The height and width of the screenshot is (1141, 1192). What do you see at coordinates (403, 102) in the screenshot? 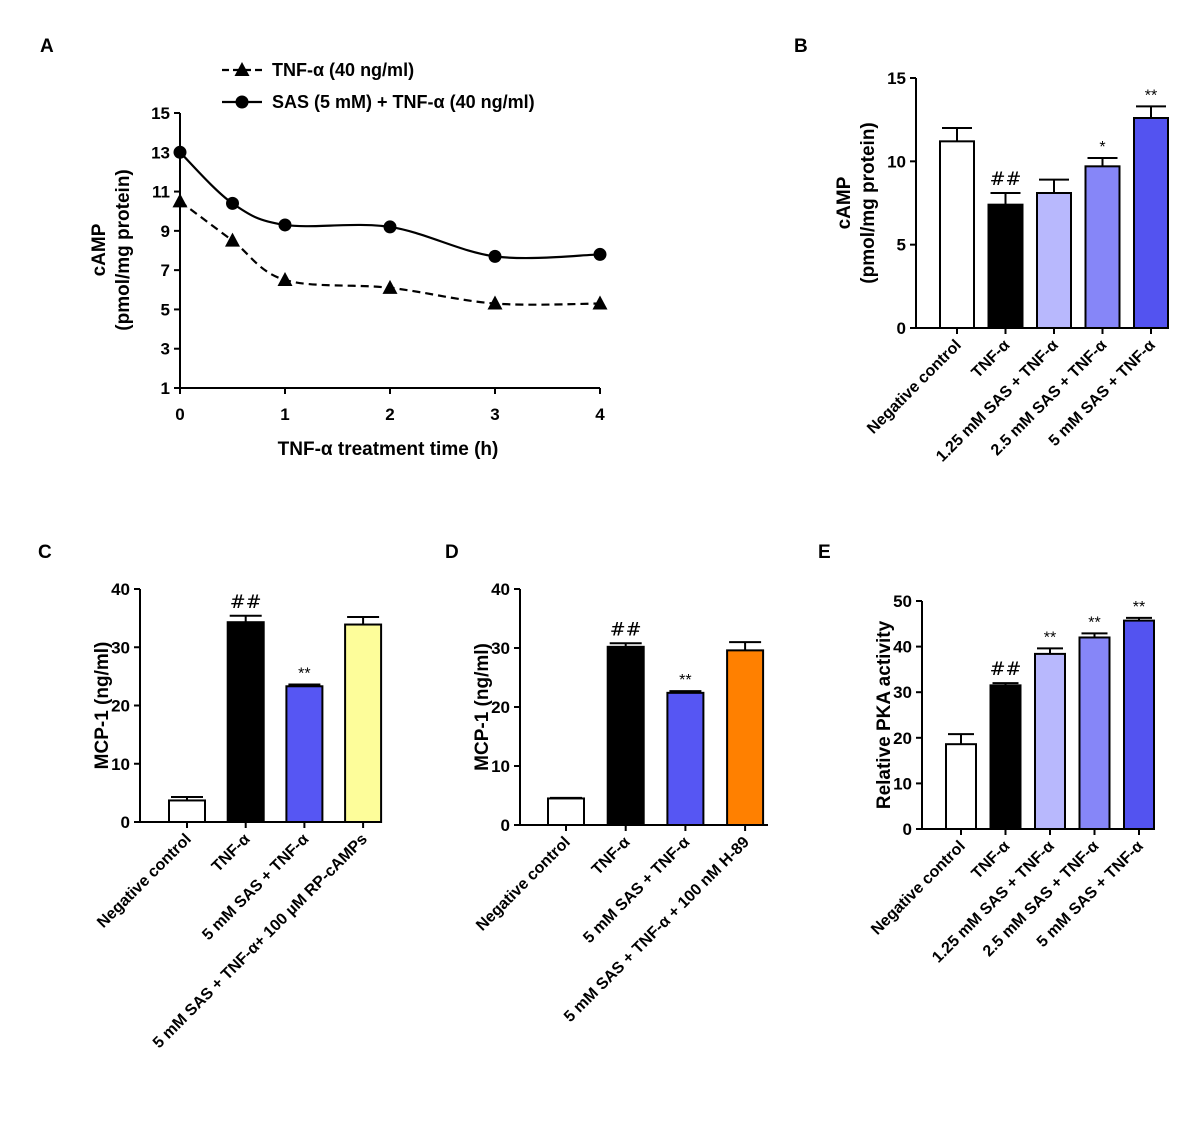
I see `legend-label: SAS (5 mM) + TNF-α (40 ng/ml)` at bounding box center [403, 102].